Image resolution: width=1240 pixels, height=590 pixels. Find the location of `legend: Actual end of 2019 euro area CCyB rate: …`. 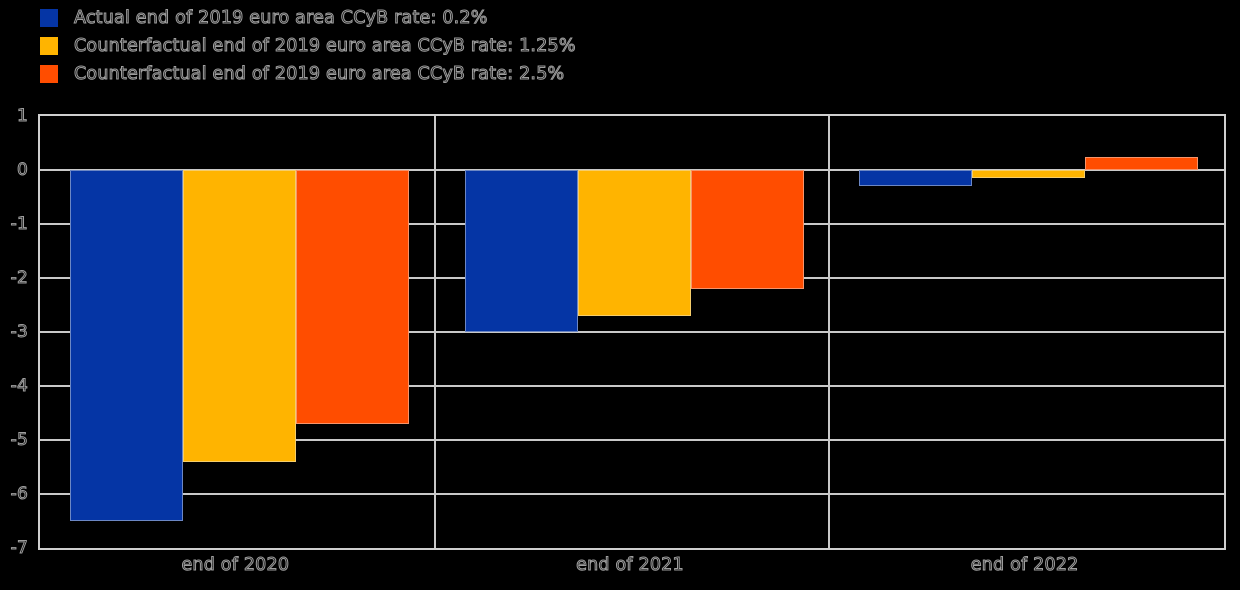

legend: Actual end of 2019 euro area CCyB rate: … is located at coordinates (308, 46).